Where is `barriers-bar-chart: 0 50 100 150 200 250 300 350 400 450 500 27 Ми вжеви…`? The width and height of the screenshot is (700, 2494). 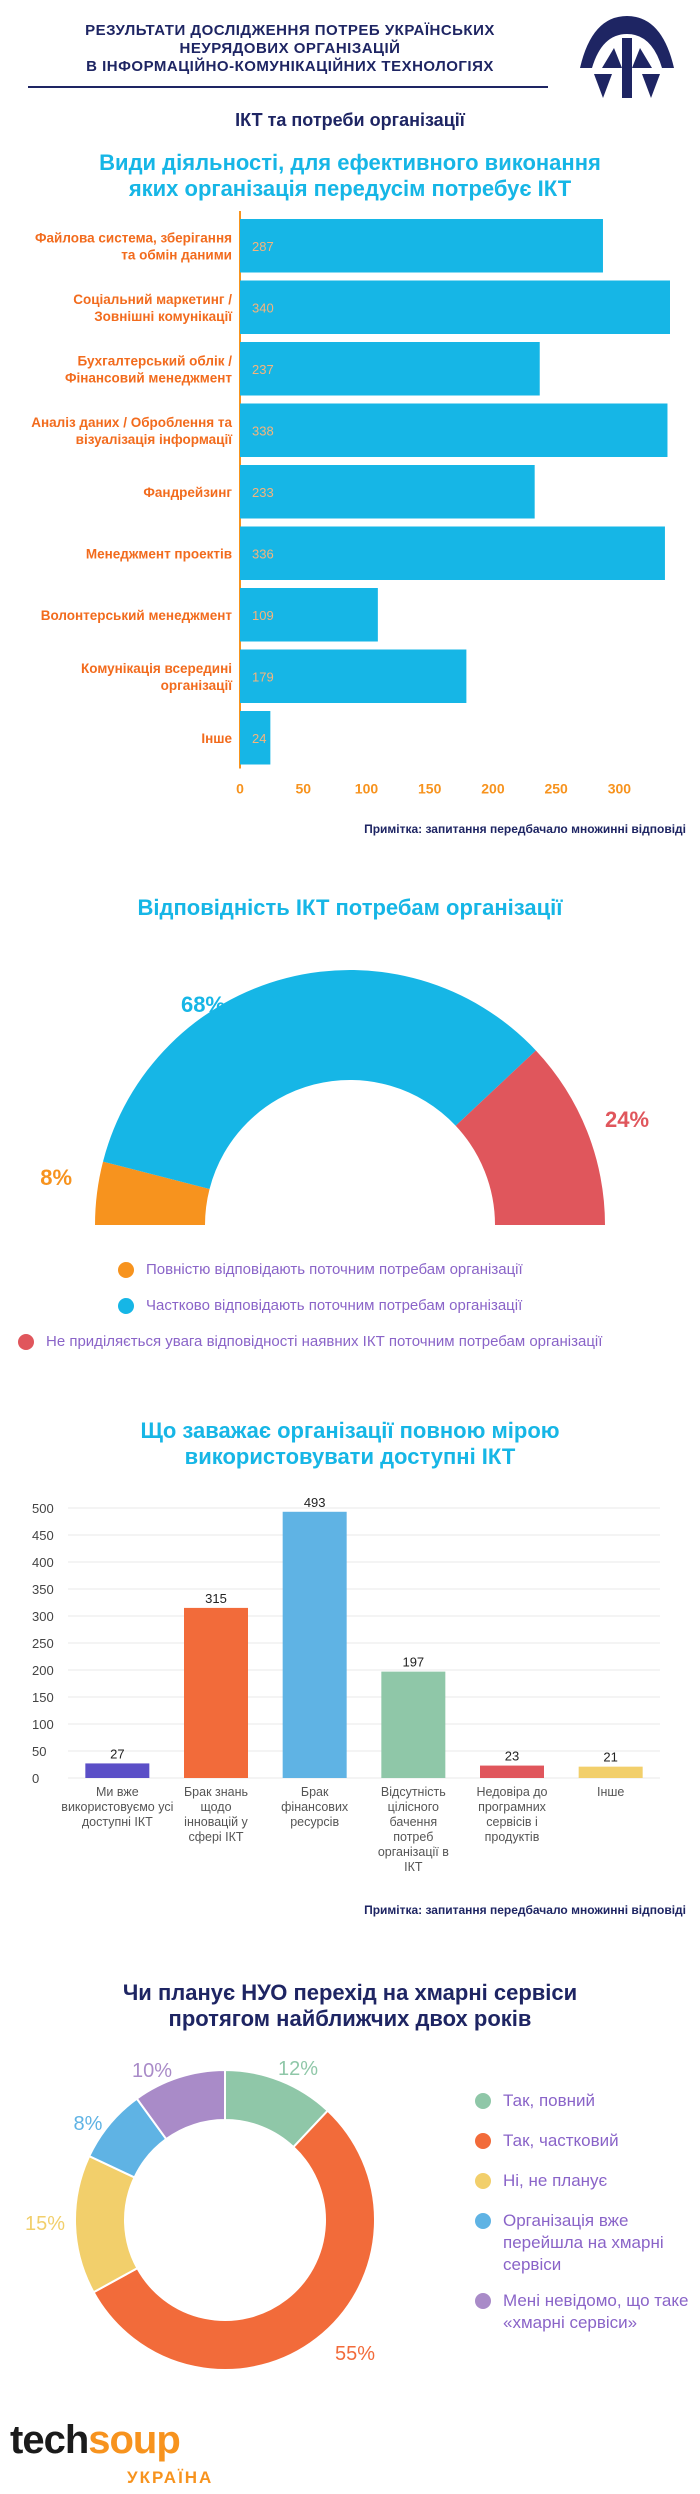
barriers-bar-chart: 0 50 100 150 200 250 300 350 400 450 500 27 Ми вжеви… is located at coordinates (346, 1684).